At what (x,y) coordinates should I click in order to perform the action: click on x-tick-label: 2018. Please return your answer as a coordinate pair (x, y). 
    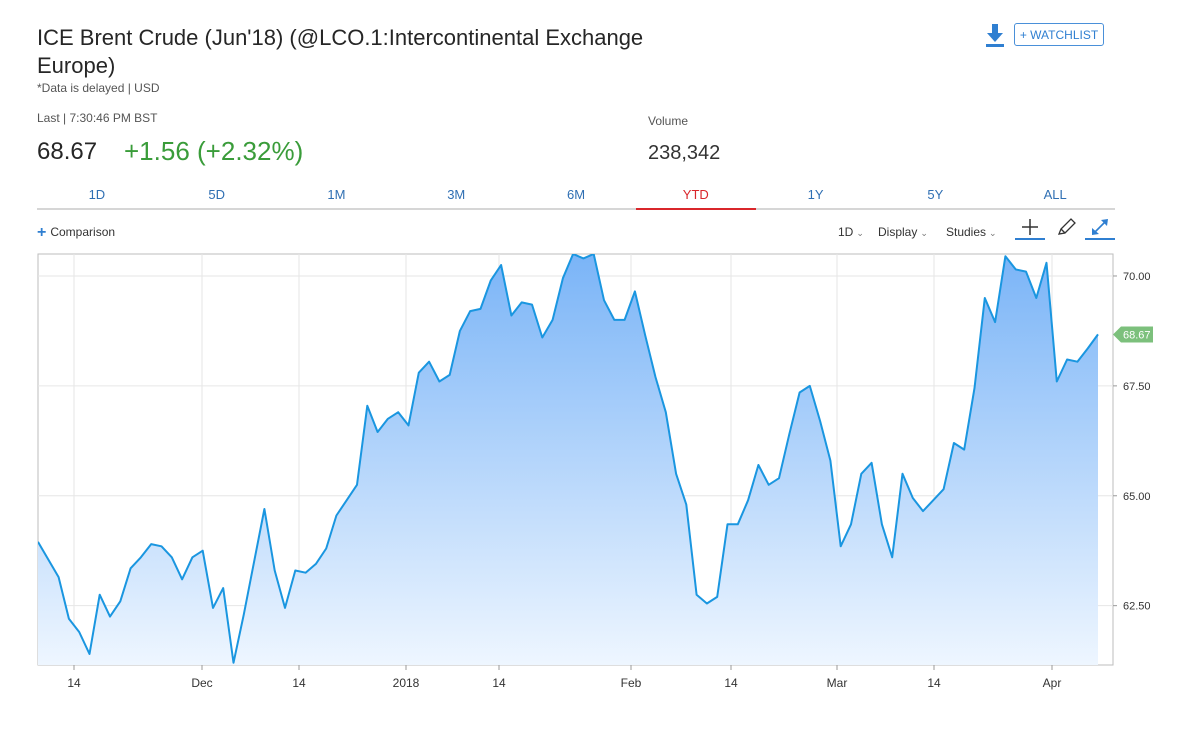
    Looking at the image, I should click on (406, 683).